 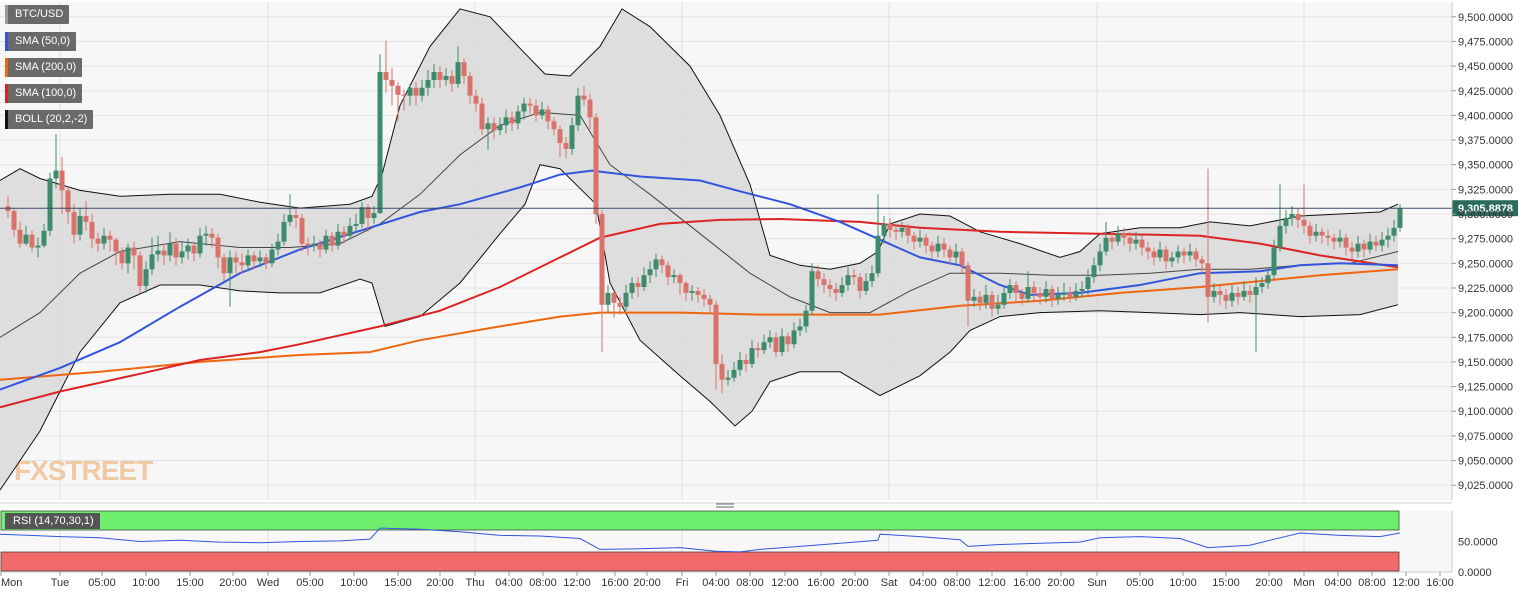 What do you see at coordinates (37, 14) in the screenshot?
I see `legend-symbol: BTC/USD` at bounding box center [37, 14].